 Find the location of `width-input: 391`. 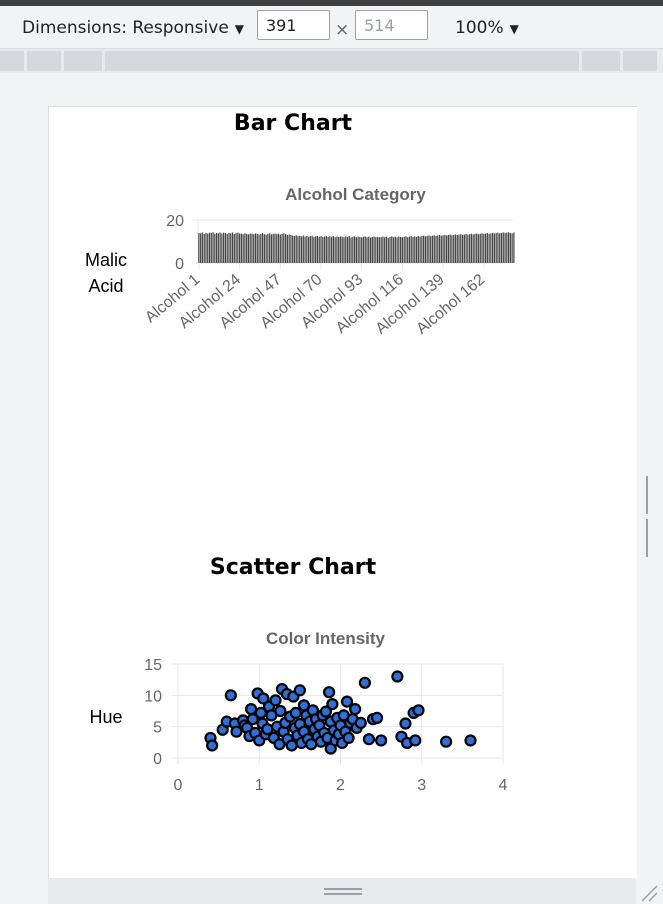

width-input: 391 is located at coordinates (293, 25).